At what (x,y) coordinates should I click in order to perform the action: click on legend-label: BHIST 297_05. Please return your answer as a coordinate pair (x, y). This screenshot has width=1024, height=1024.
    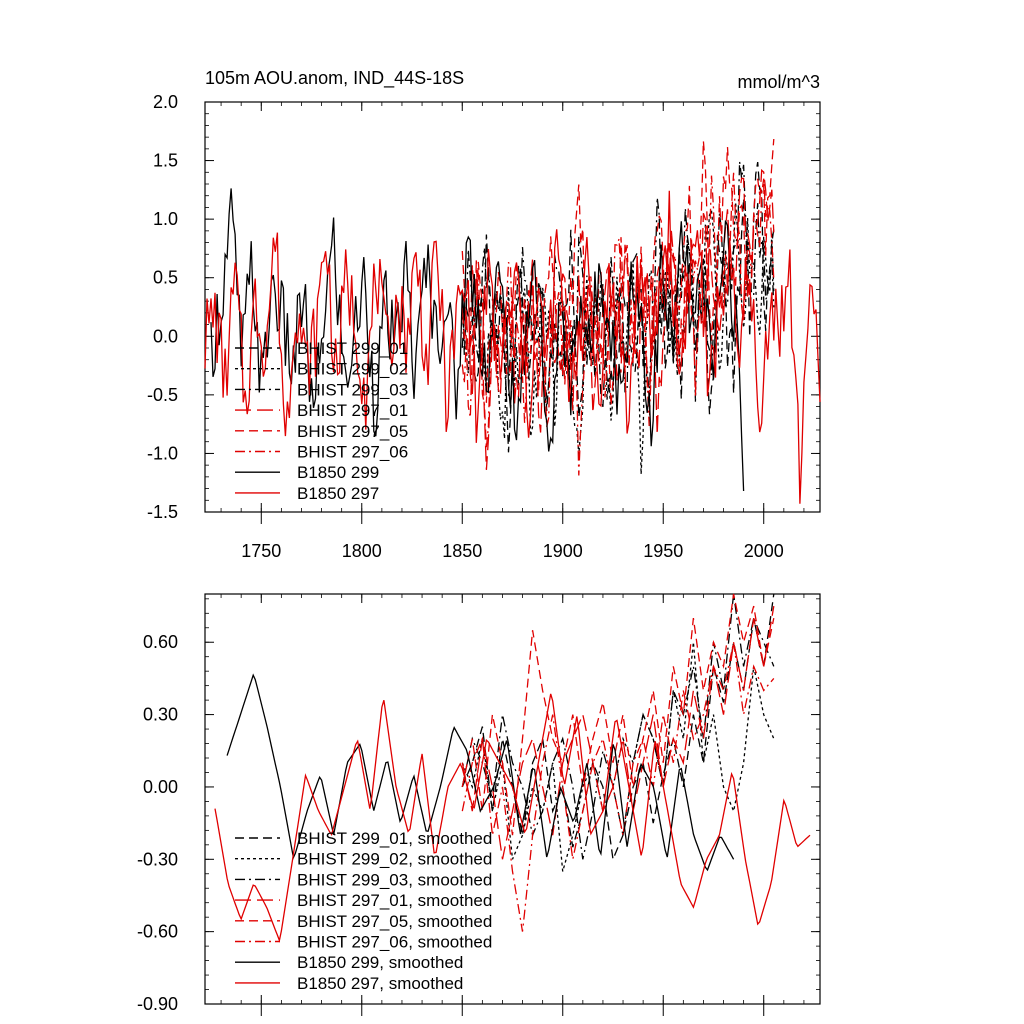
    Looking at the image, I should click on (352, 431).